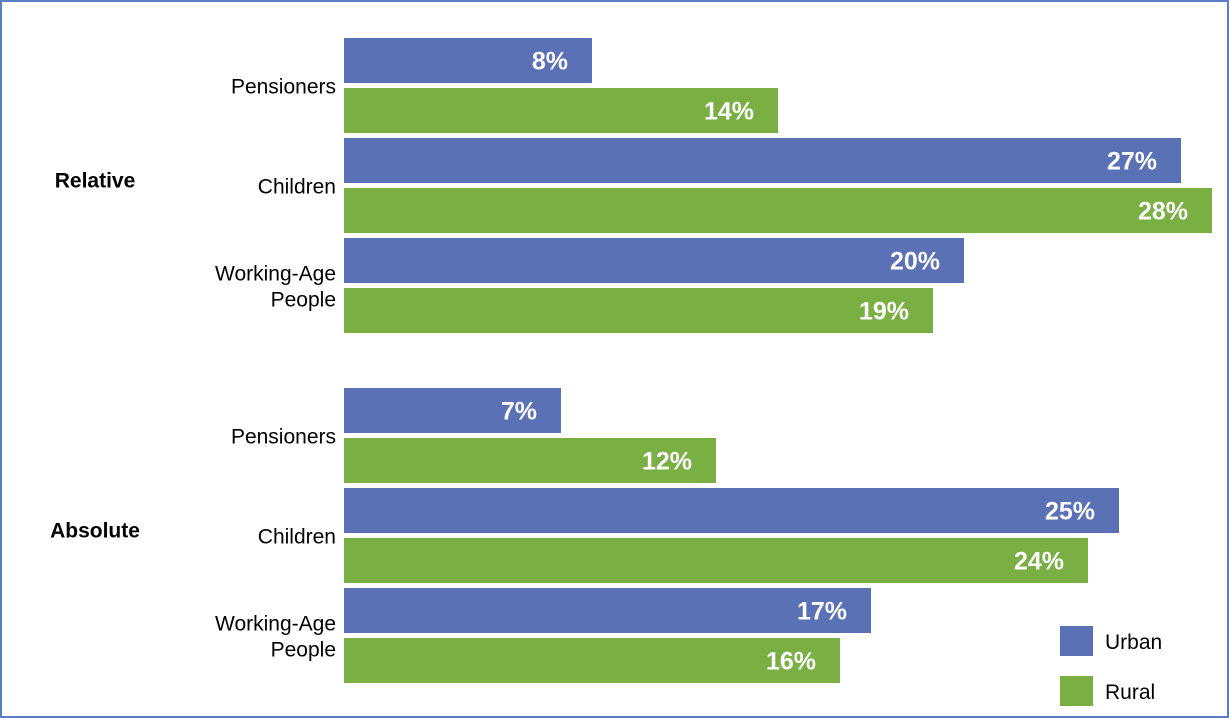 This screenshot has width=1229, height=718. What do you see at coordinates (654, 260) in the screenshot?
I see `bar-relative-working-age-people-urban` at bounding box center [654, 260].